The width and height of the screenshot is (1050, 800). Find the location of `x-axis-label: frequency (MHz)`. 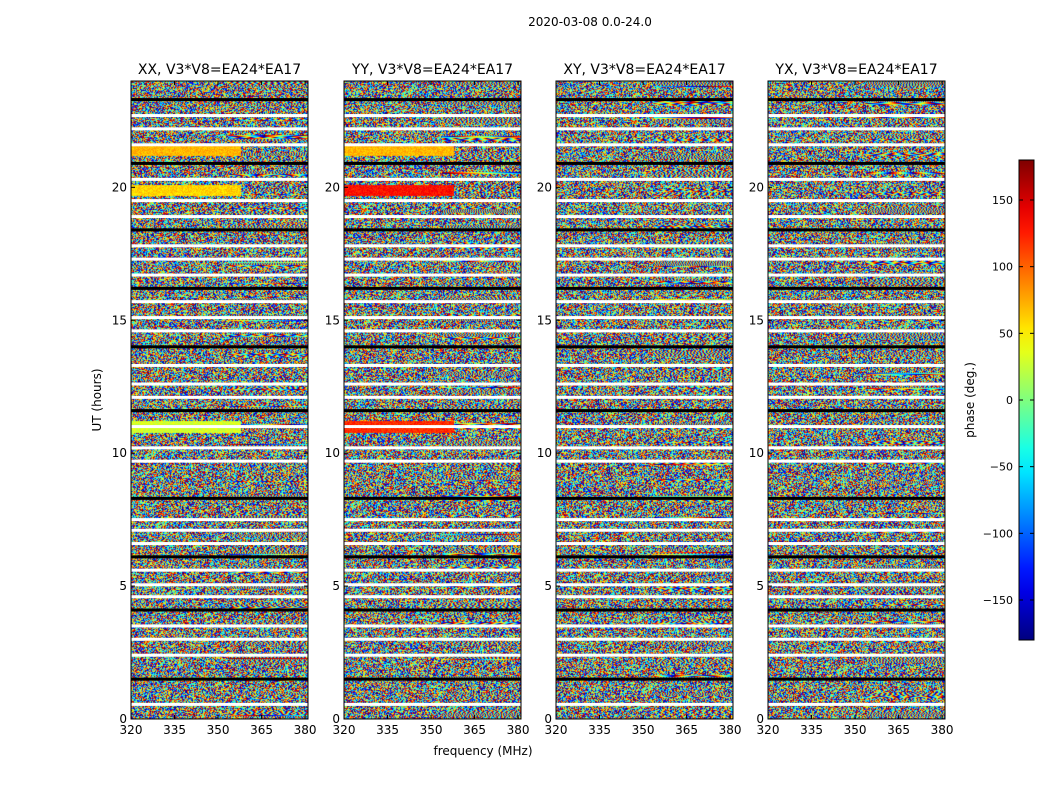

x-axis-label: frequency (MHz) is located at coordinates (482, 751).